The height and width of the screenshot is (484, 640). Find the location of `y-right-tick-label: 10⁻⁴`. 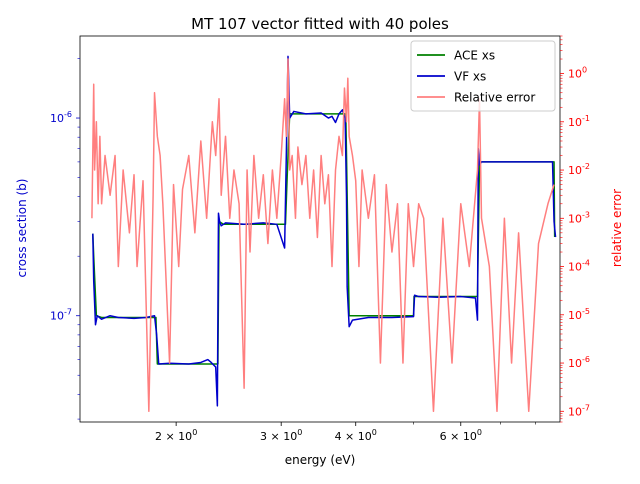

y-right-tick-label: 10⁻⁴ is located at coordinates (579, 266).